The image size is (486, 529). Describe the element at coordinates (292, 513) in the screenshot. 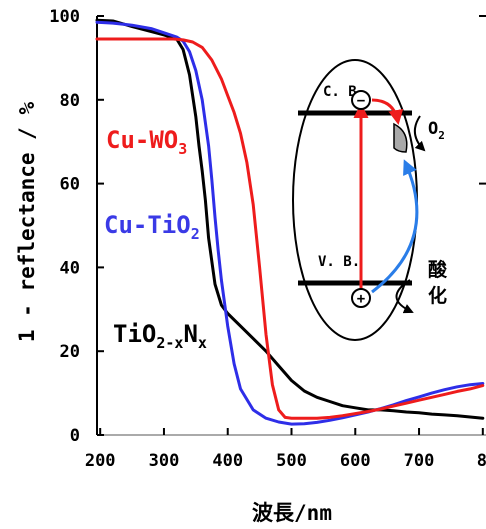

I see `x-axis-title: 波長/nm` at that location.